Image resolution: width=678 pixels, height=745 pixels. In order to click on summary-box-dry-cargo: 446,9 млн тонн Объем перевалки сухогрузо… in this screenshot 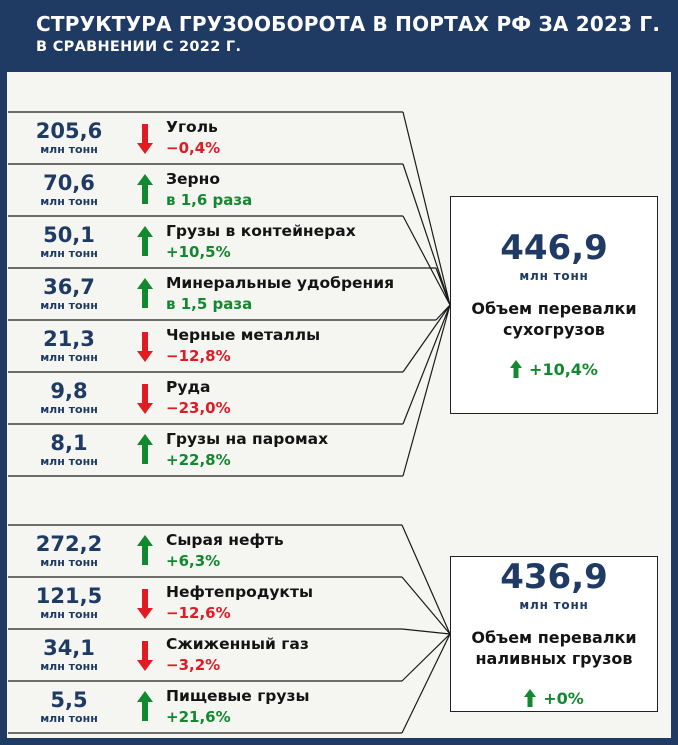, I will do `click(554, 305)`.